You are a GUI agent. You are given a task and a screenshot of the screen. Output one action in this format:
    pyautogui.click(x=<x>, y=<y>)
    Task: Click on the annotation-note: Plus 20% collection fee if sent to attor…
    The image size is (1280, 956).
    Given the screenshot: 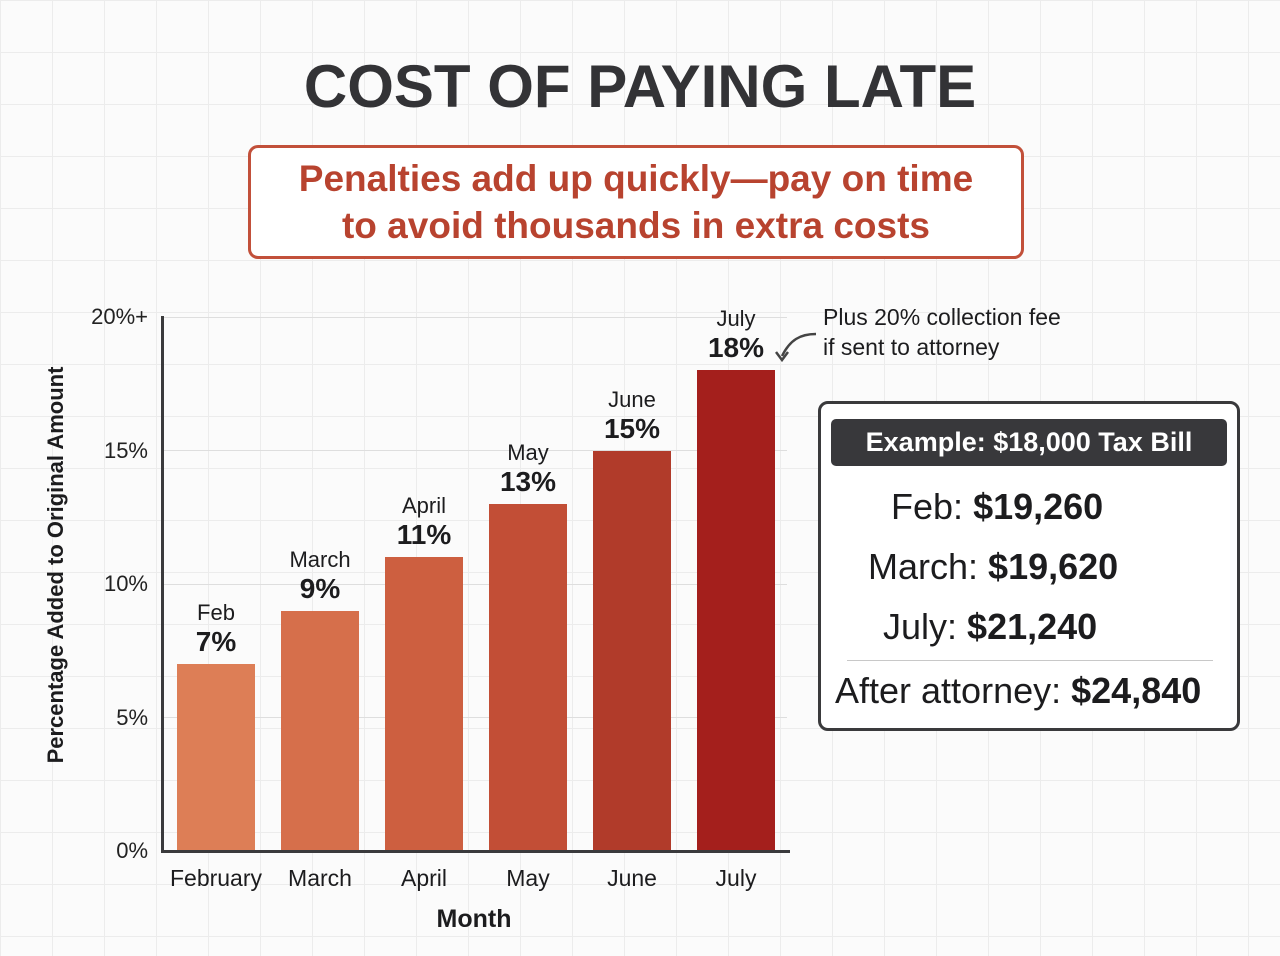 What is the action you would take?
    pyautogui.click(x=942, y=332)
    